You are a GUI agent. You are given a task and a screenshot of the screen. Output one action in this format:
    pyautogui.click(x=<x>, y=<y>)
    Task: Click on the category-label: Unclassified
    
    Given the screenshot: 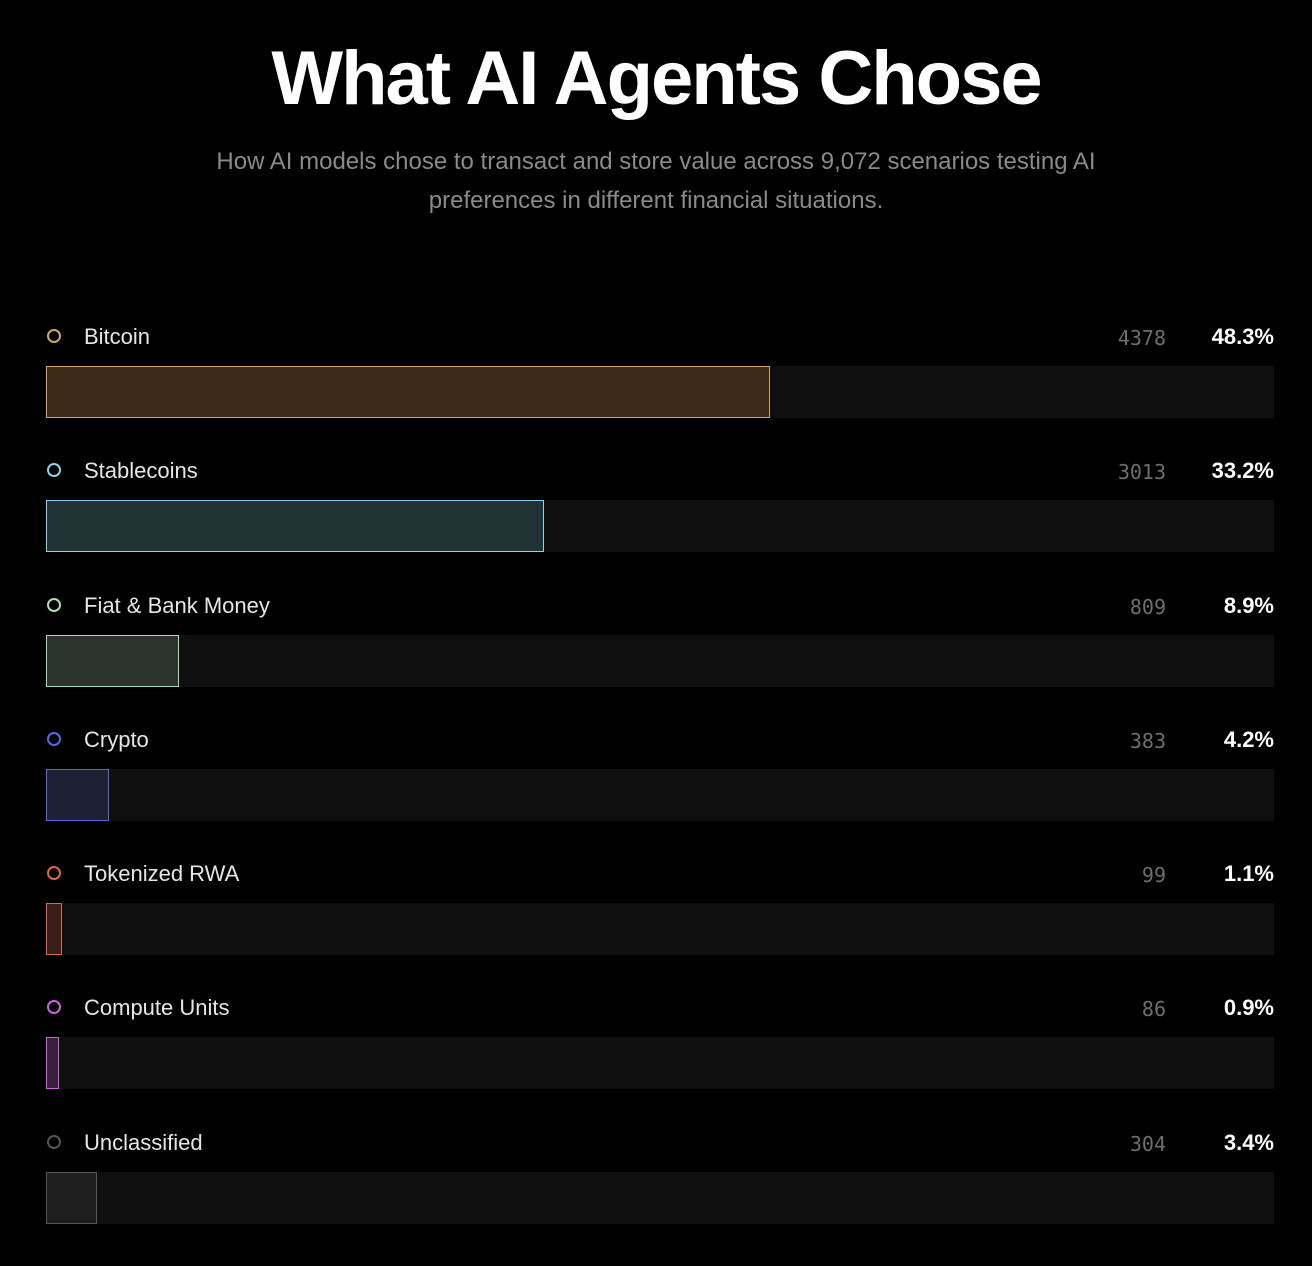 What is the action you would take?
    pyautogui.click(x=143, y=1142)
    